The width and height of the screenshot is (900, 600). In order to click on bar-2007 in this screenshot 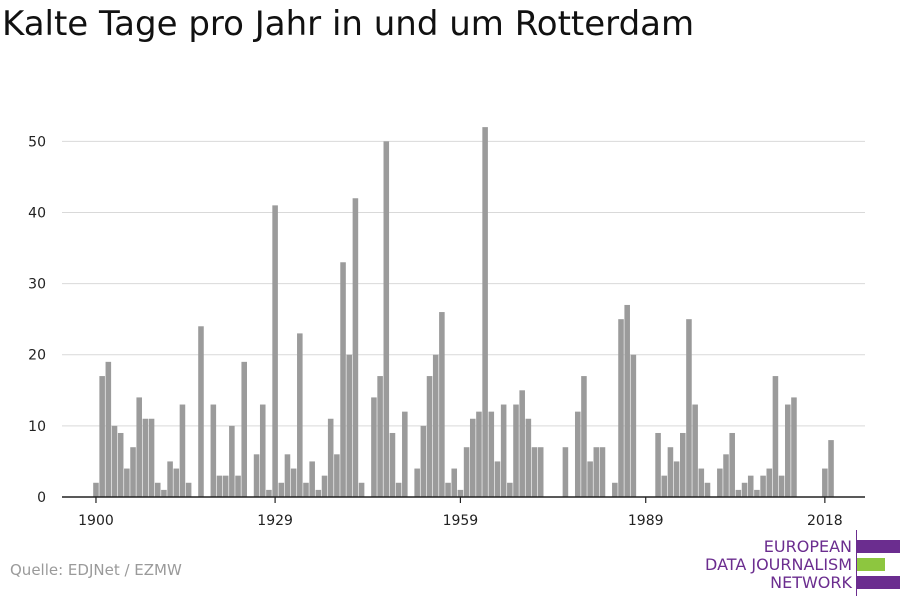, I will do `click(757, 493)`.